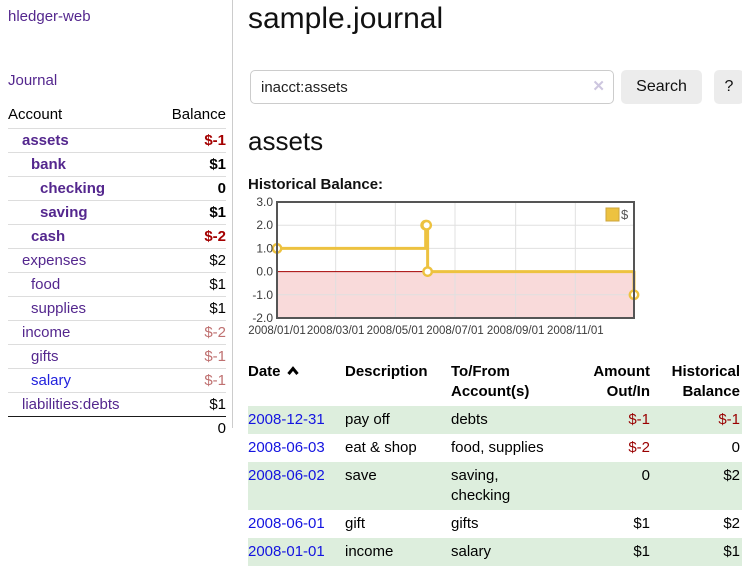 This screenshot has width=742, height=582. I want to click on account-link: food, so click(46, 284).